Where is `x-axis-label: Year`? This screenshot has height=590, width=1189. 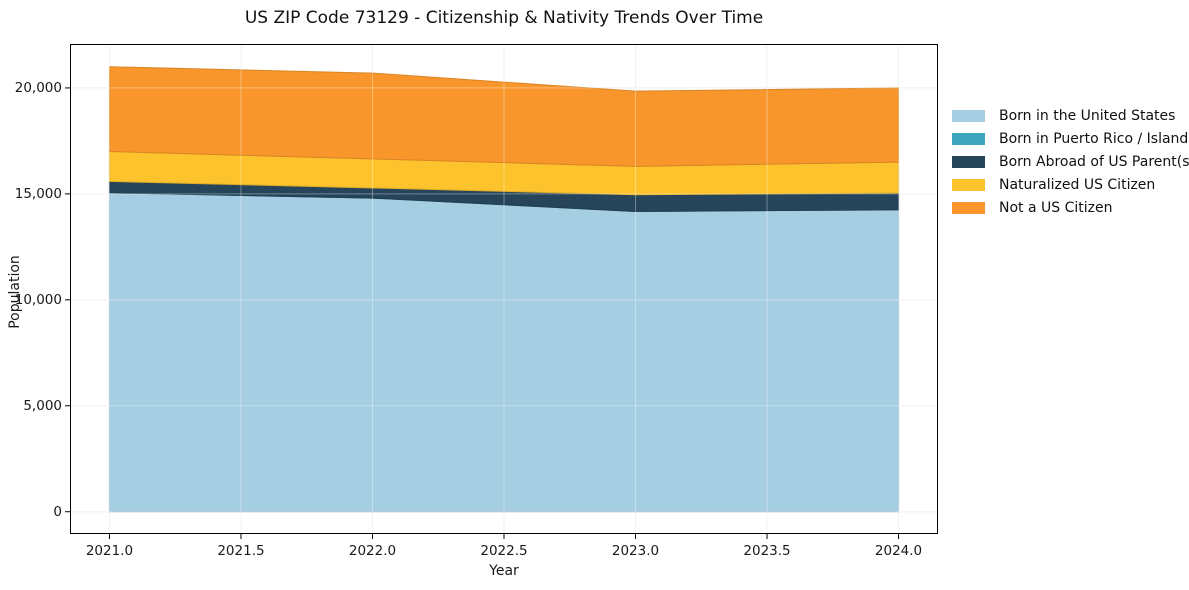 x-axis-label: Year is located at coordinates (504, 571).